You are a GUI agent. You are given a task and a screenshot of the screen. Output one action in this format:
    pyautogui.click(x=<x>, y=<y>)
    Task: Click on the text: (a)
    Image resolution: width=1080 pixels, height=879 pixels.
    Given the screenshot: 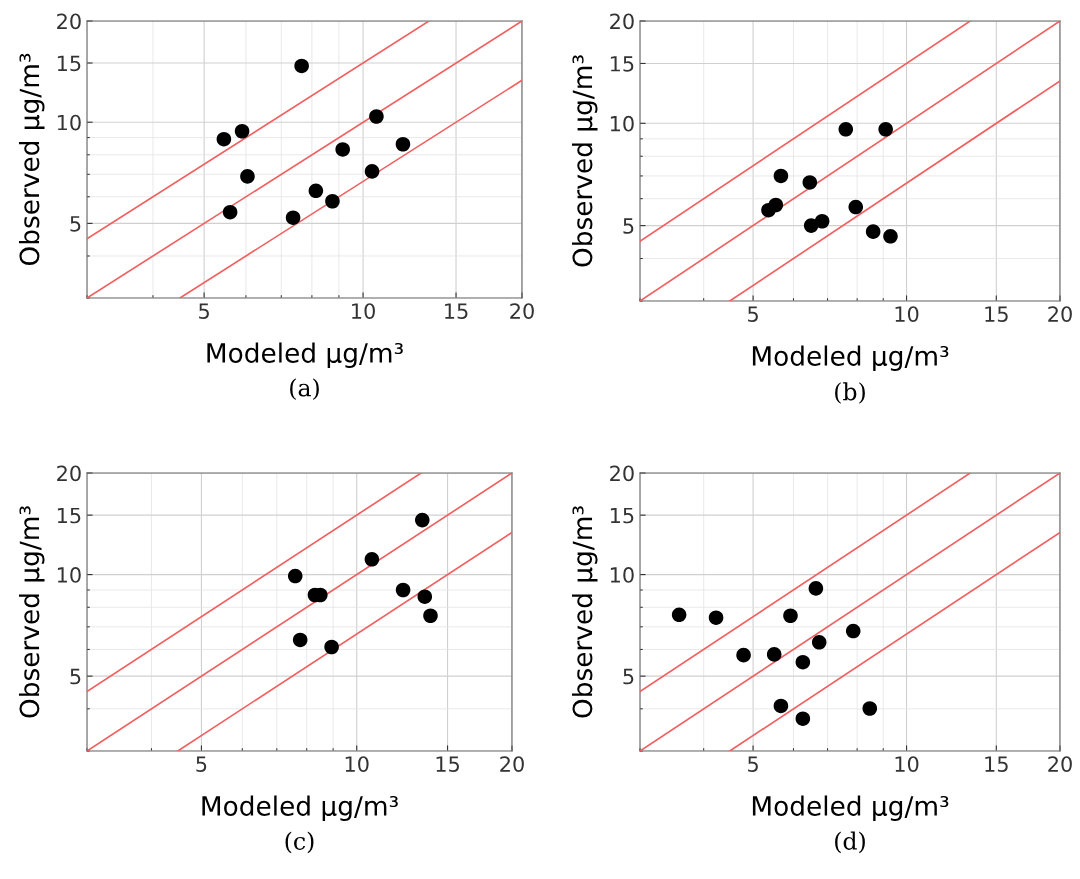 What is the action you would take?
    pyautogui.click(x=304, y=389)
    